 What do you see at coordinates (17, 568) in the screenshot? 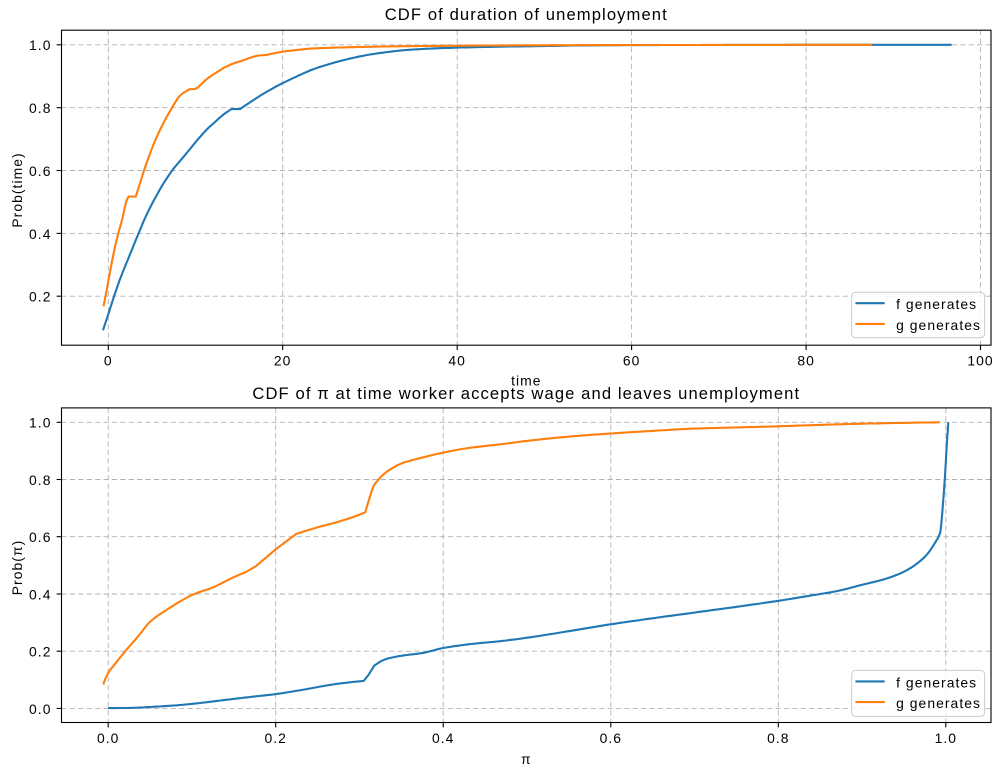
I see `svg-text: Prob(π)` at bounding box center [17, 568].